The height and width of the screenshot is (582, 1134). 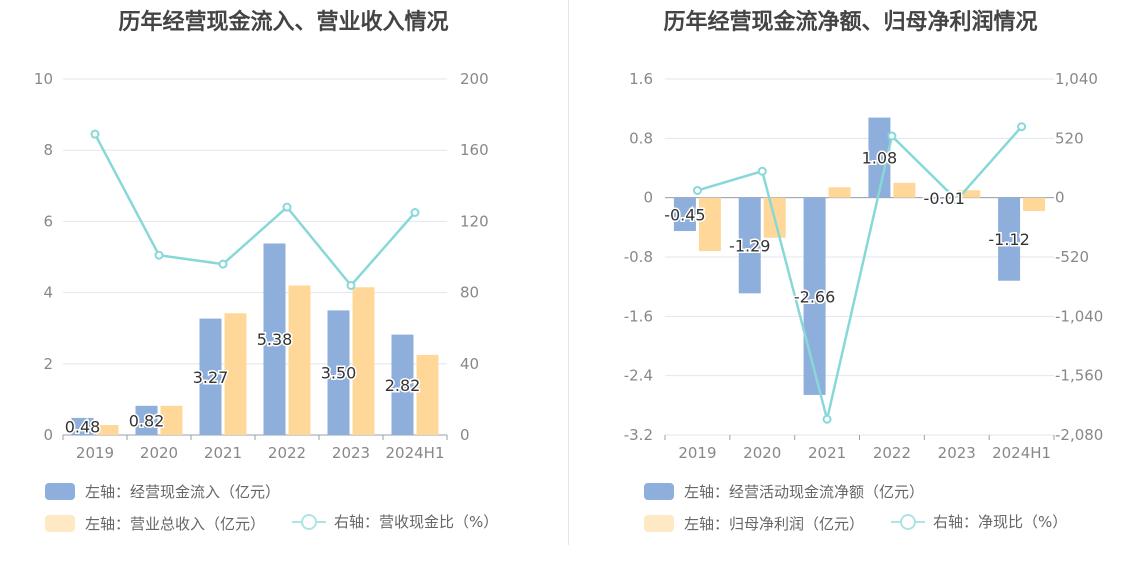 What do you see at coordinates (147, 420) in the screenshot?
I see `data-label: 0.82` at bounding box center [147, 420].